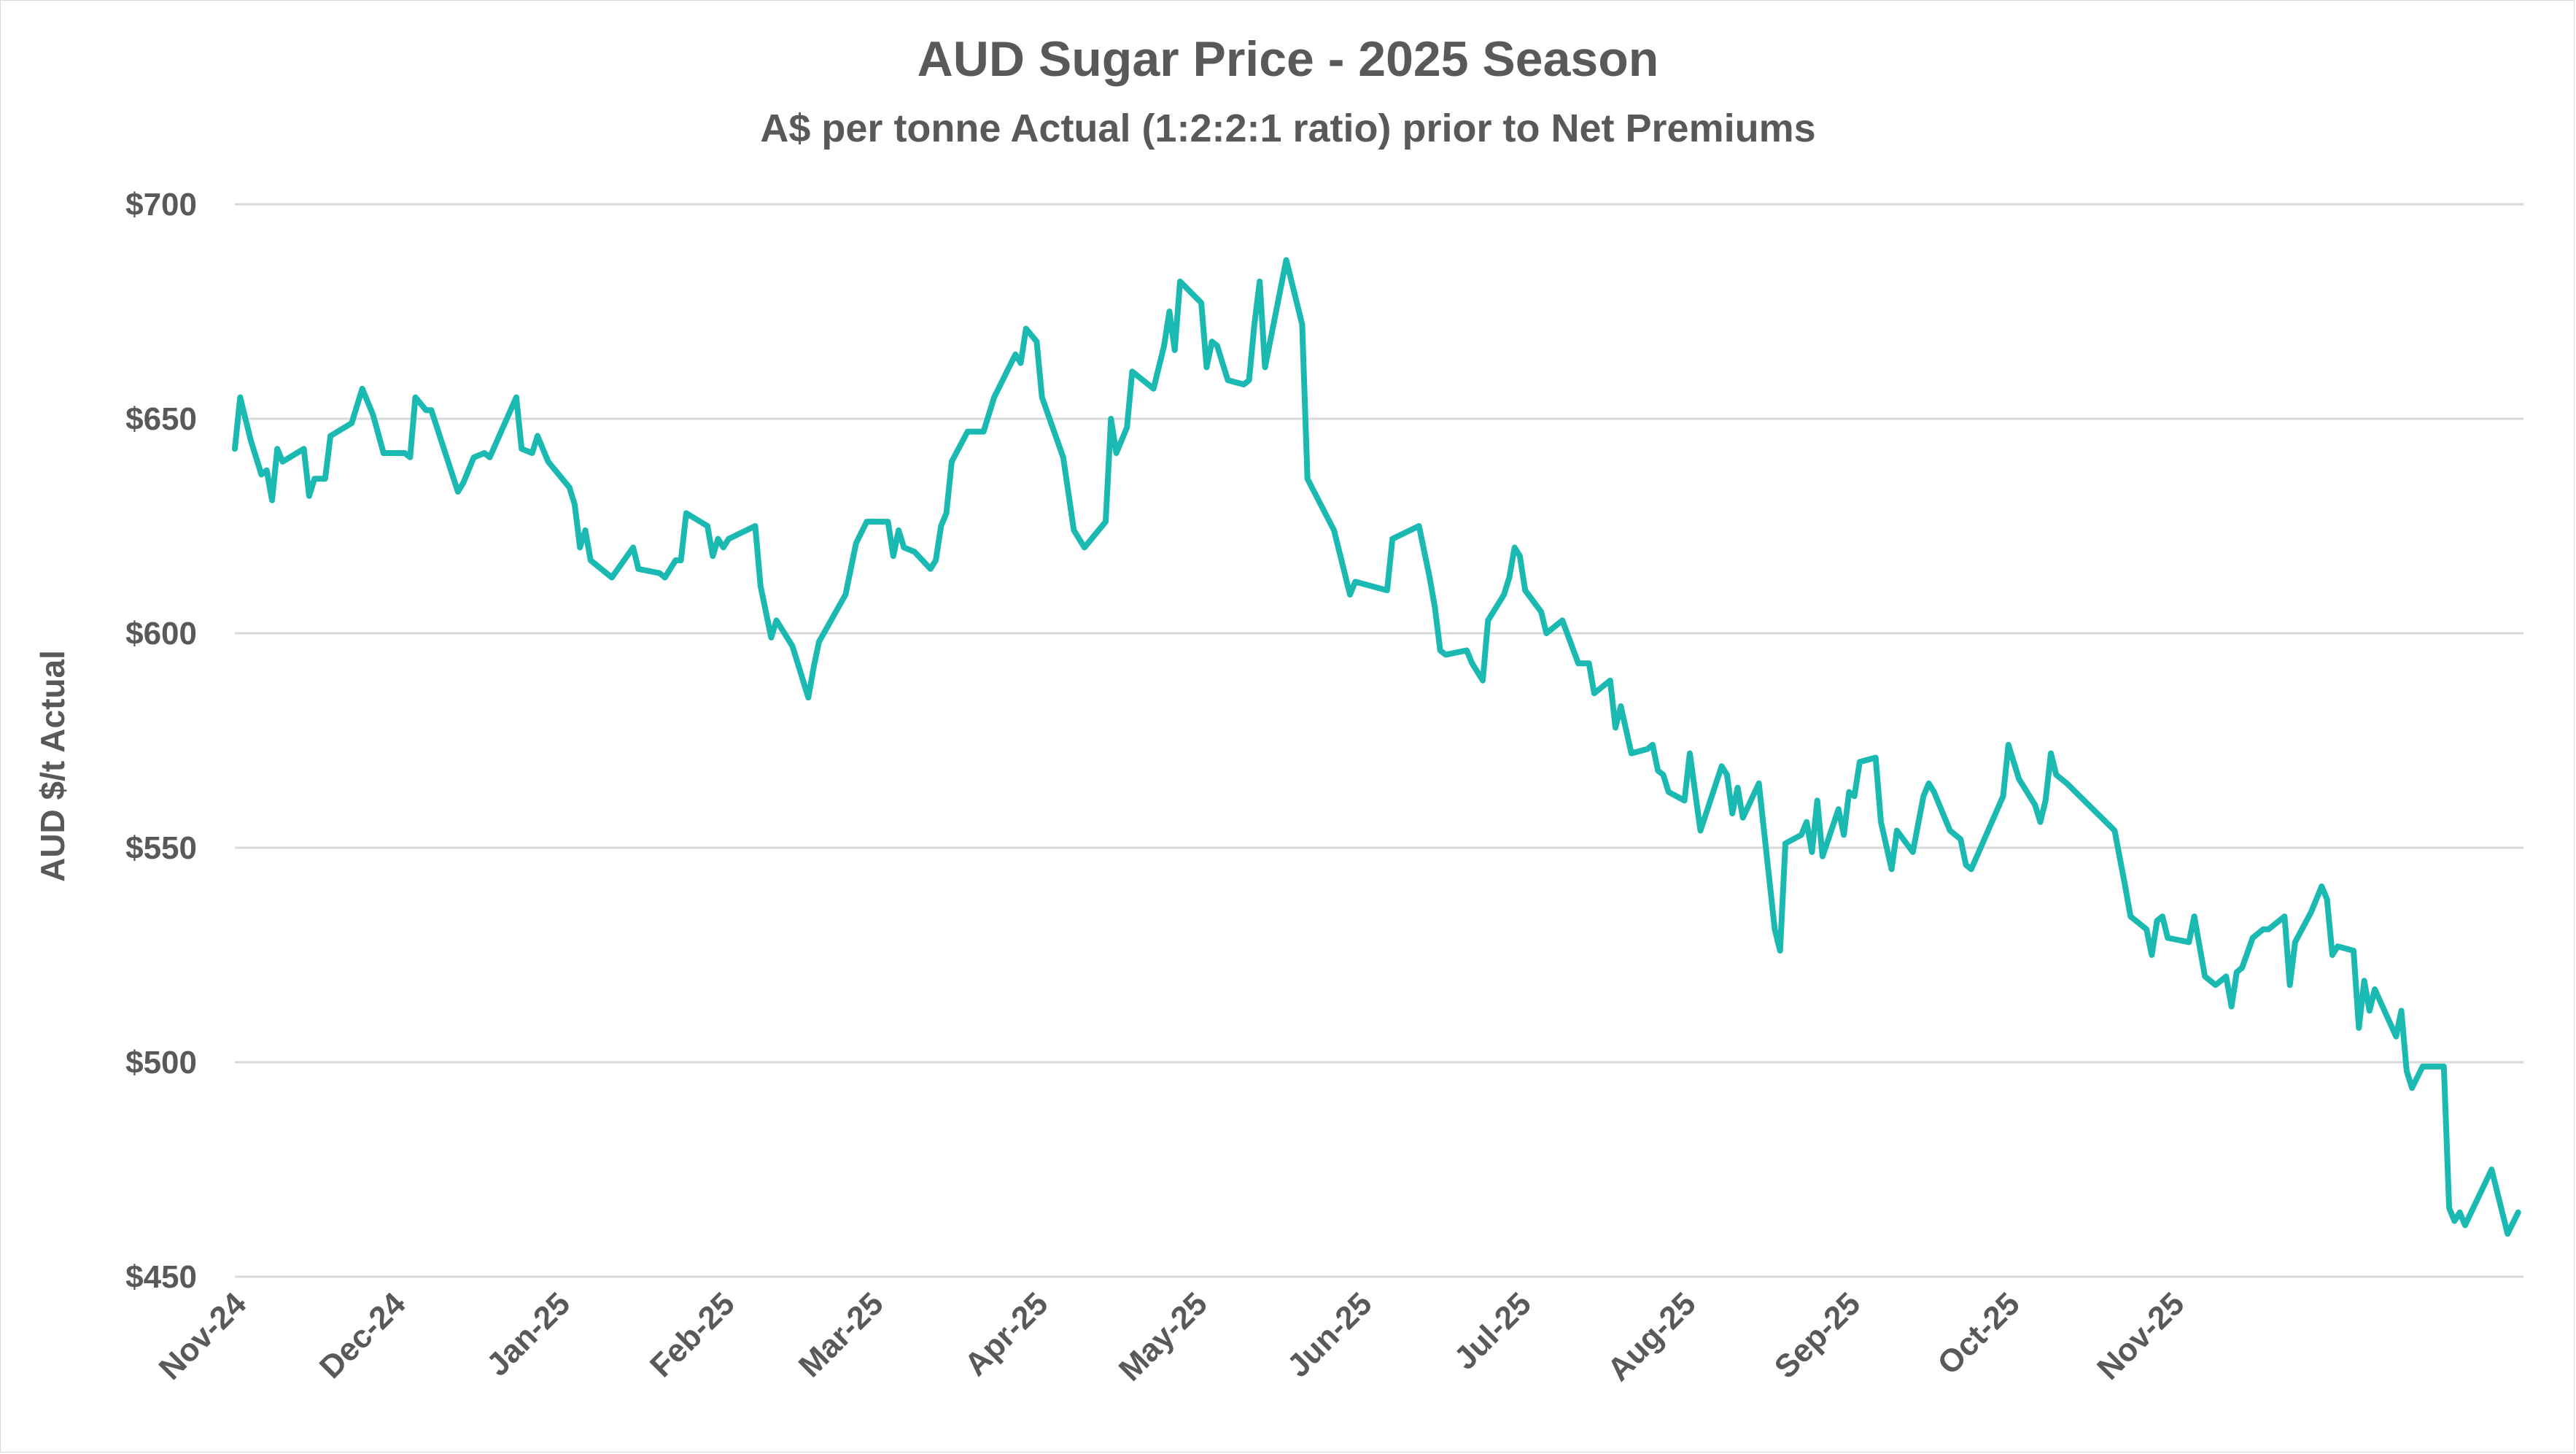 The width and height of the screenshot is (2576, 1454). I want to click on x-tick-label: Feb-25, so click(693, 1334).